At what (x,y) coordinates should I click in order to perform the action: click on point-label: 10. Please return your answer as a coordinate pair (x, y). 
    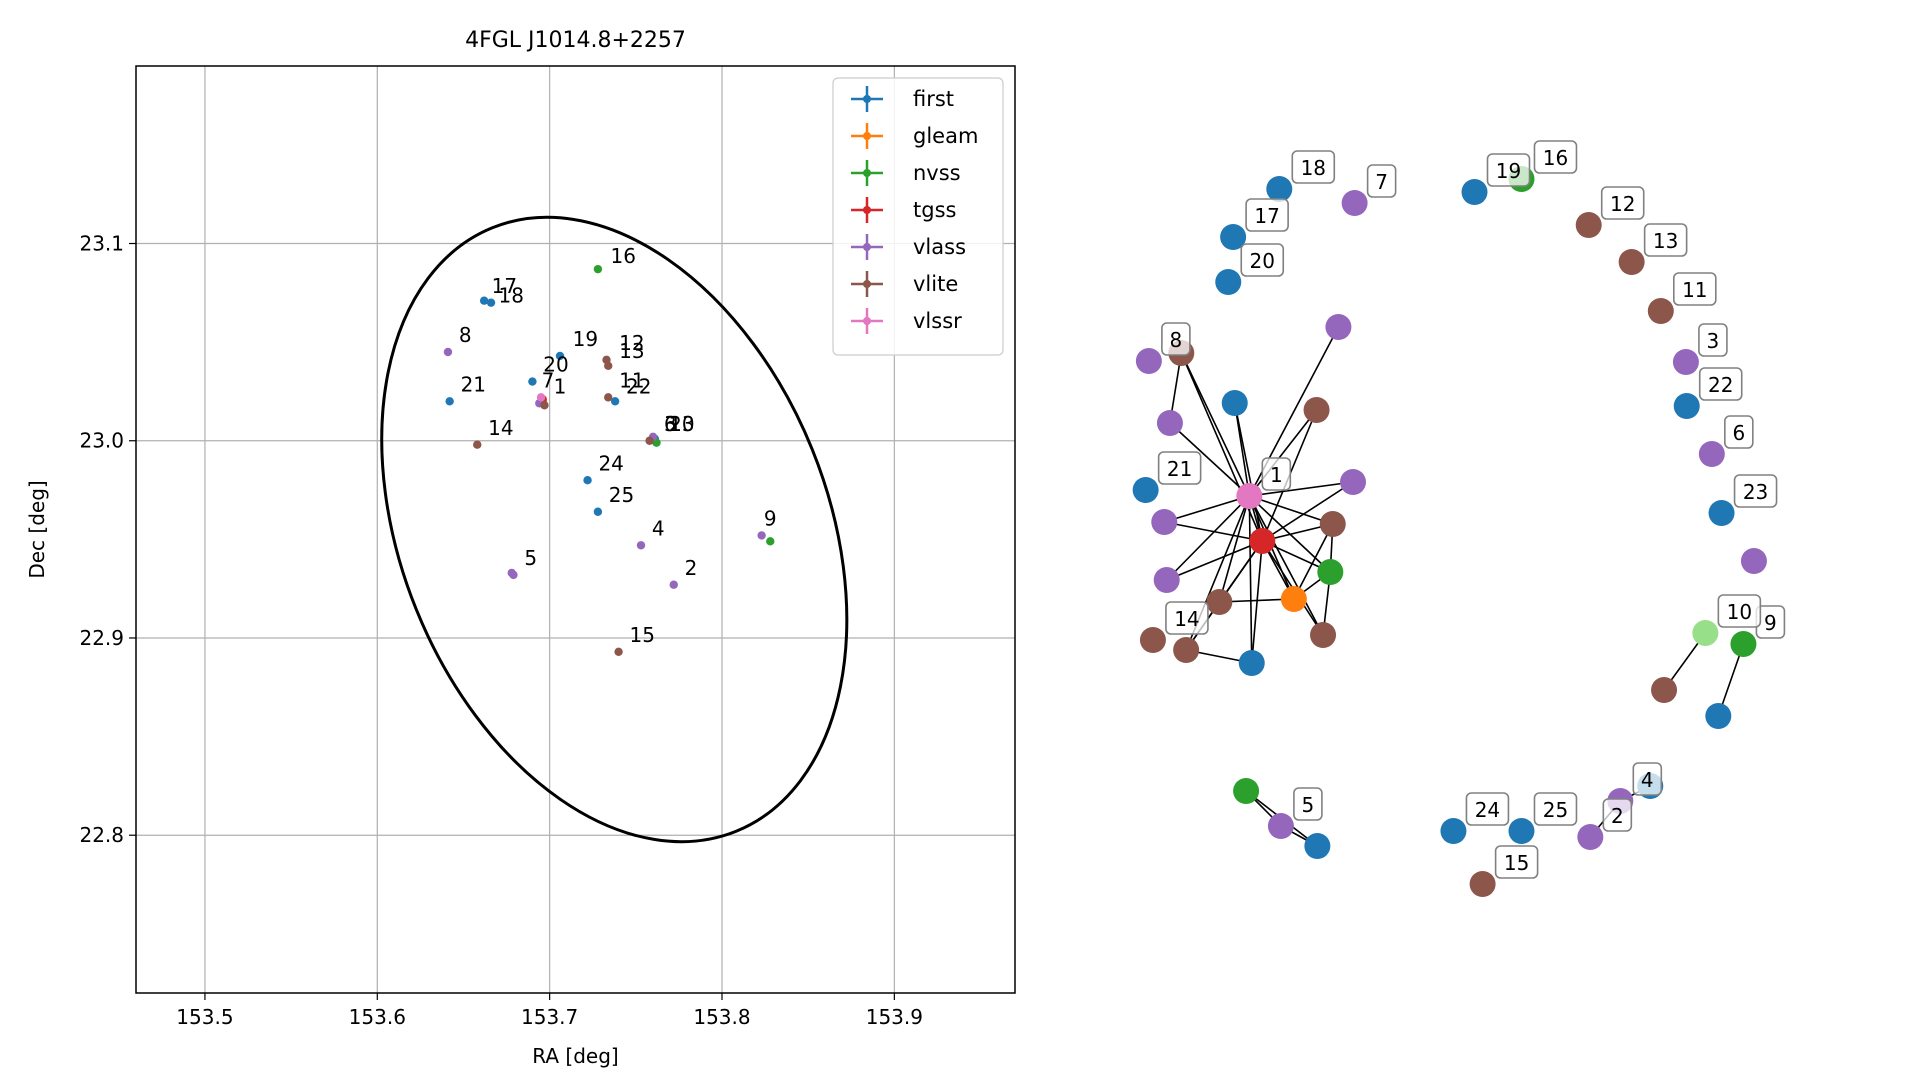
    Looking at the image, I should click on (681, 424).